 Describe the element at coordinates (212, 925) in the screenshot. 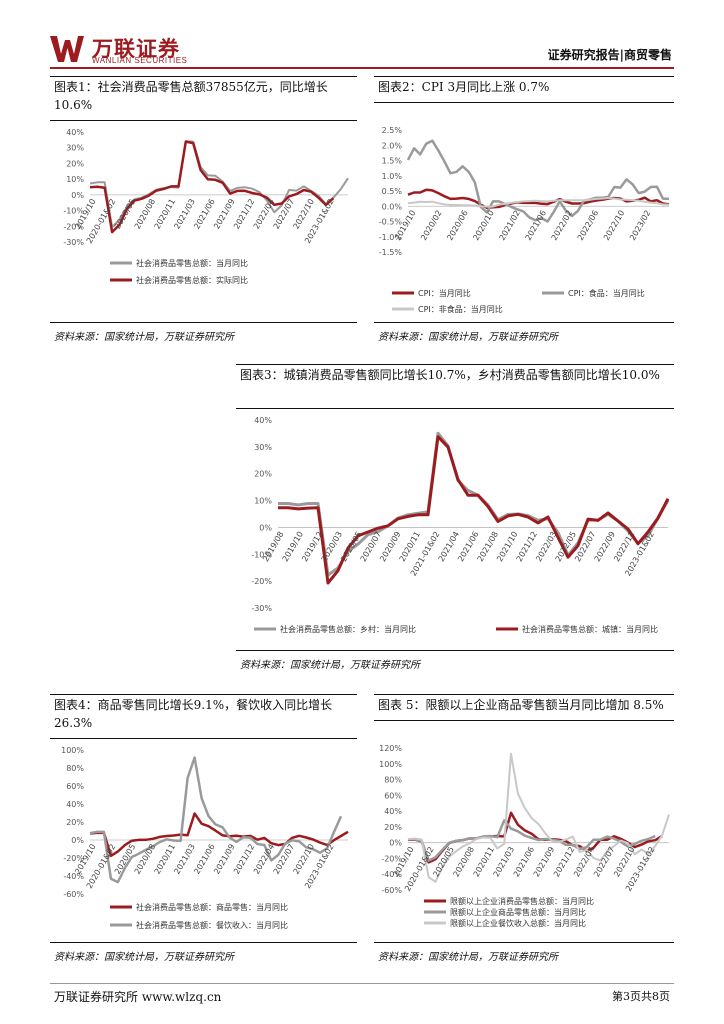

I see `legend-label: 社会消费品零售总额：餐饮收入：当月同比` at that location.